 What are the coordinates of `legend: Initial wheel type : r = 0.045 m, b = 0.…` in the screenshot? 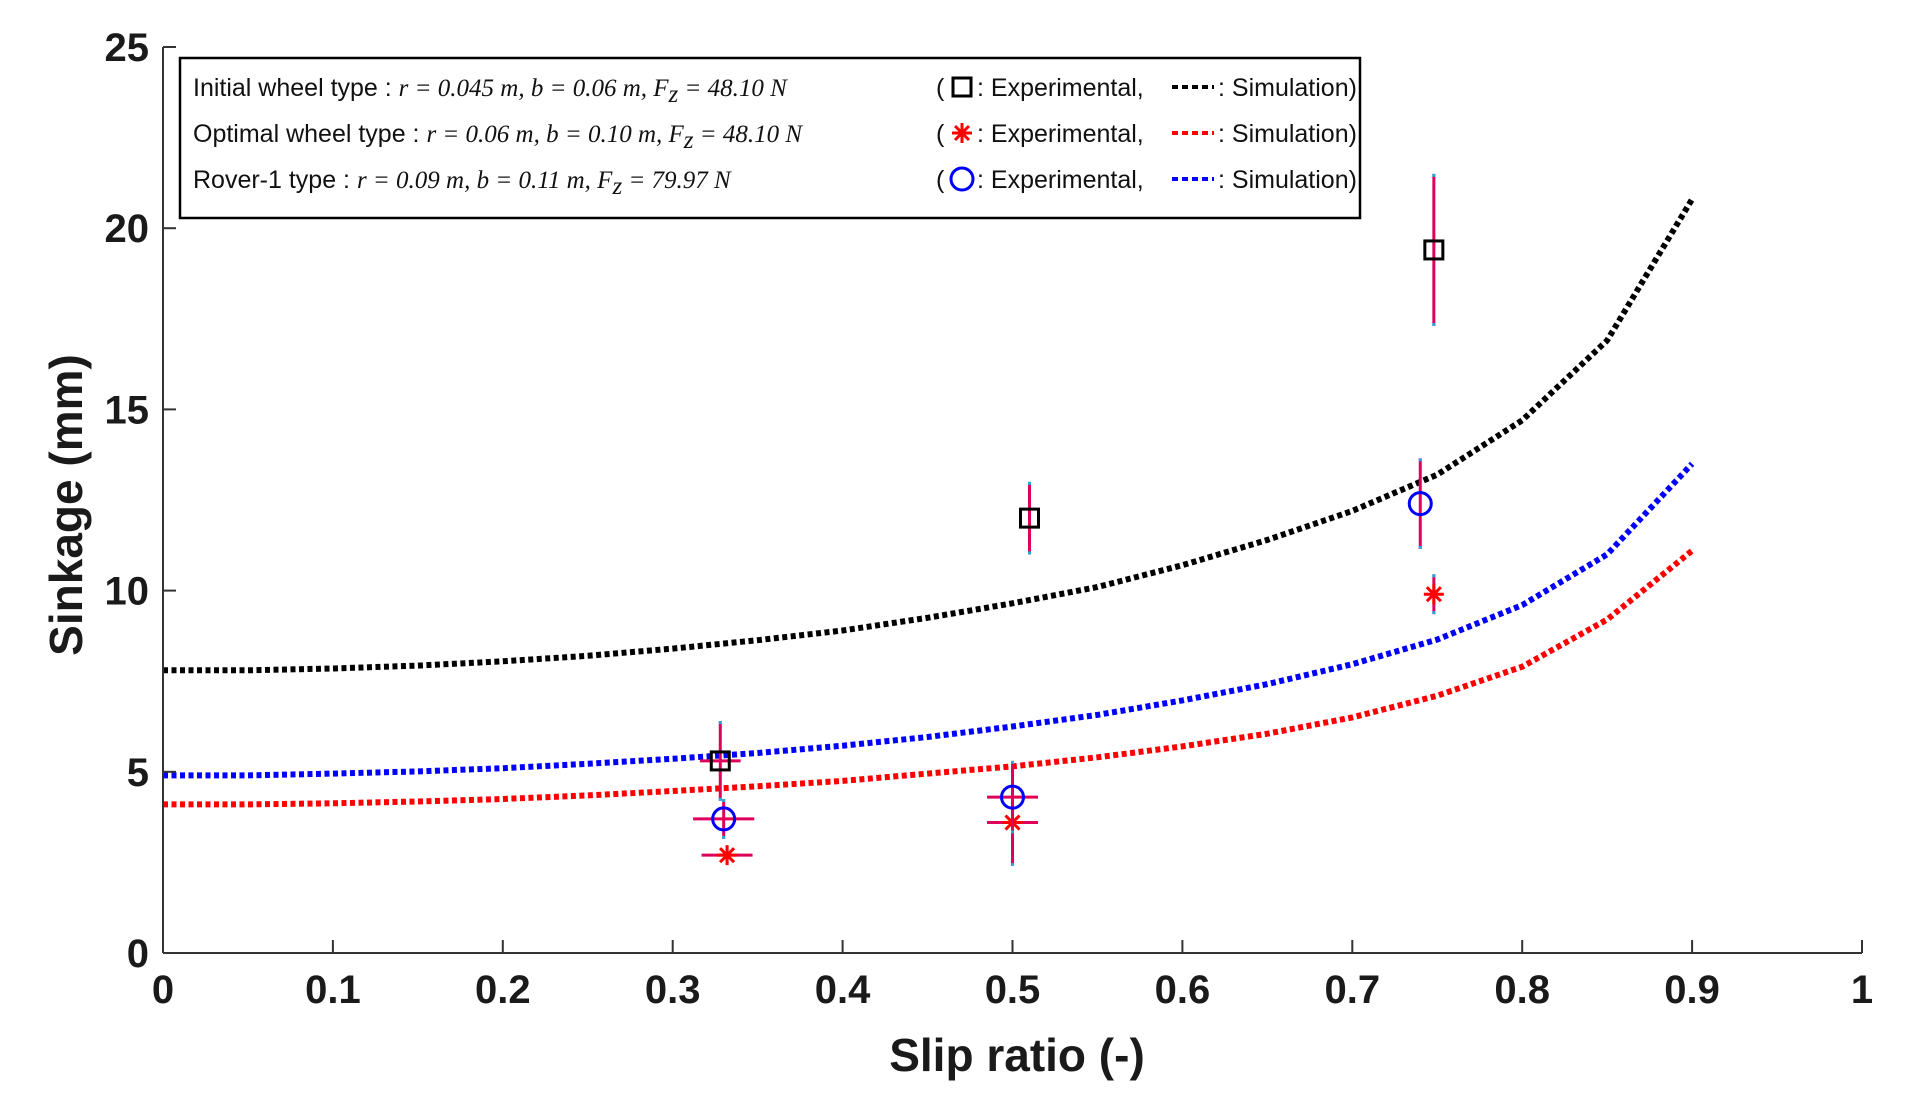 It's located at (770, 138).